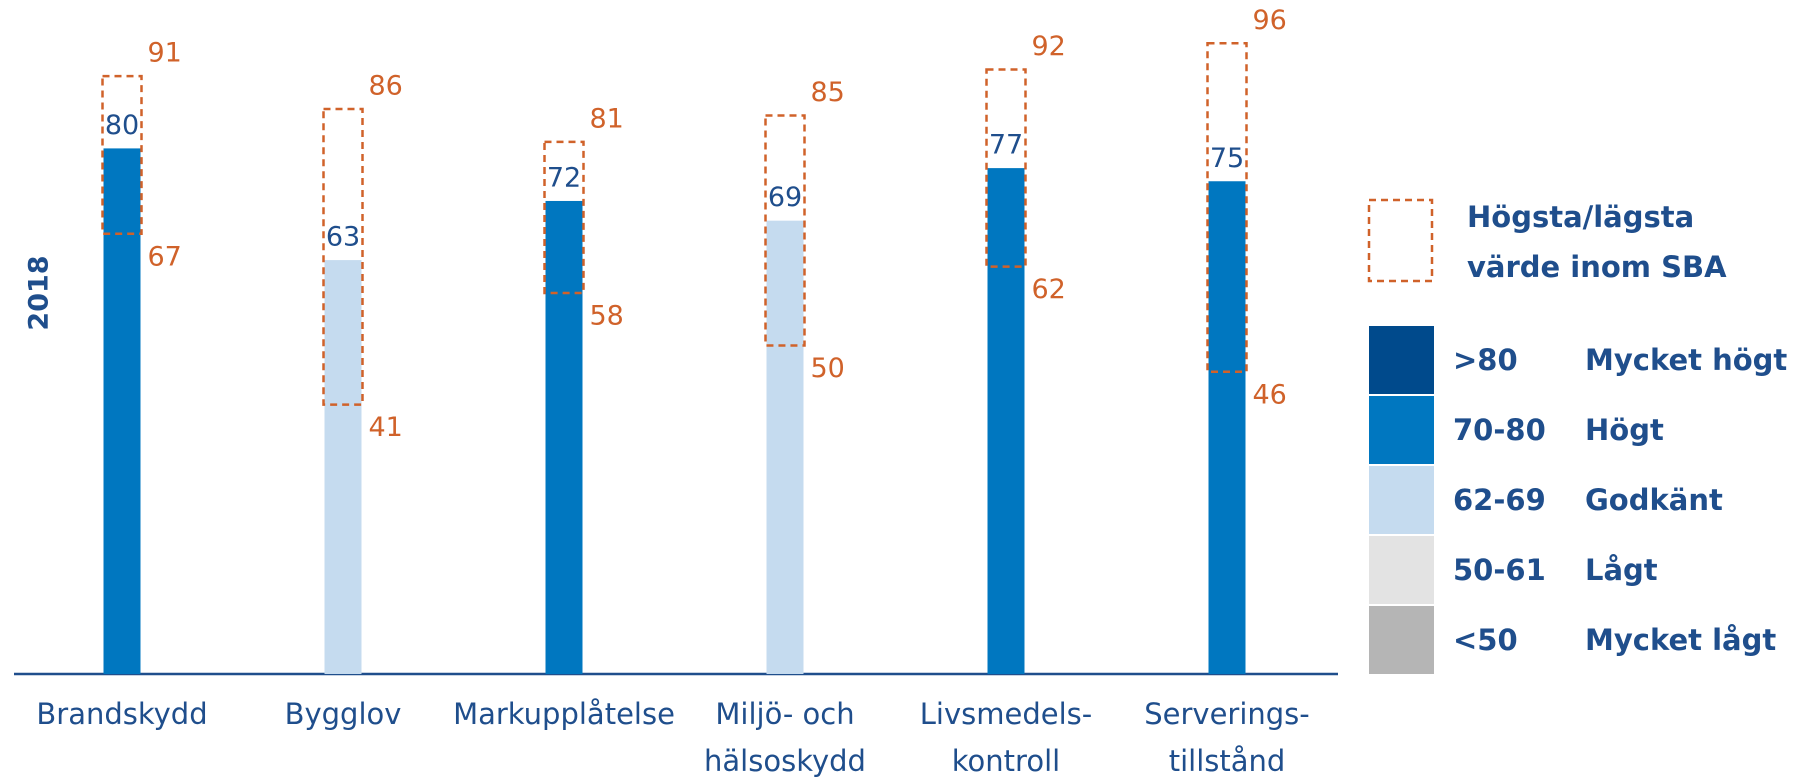 This screenshot has width=1804, height=783. Describe the element at coordinates (1400, 240) in the screenshot. I see `legend-range-box` at that location.